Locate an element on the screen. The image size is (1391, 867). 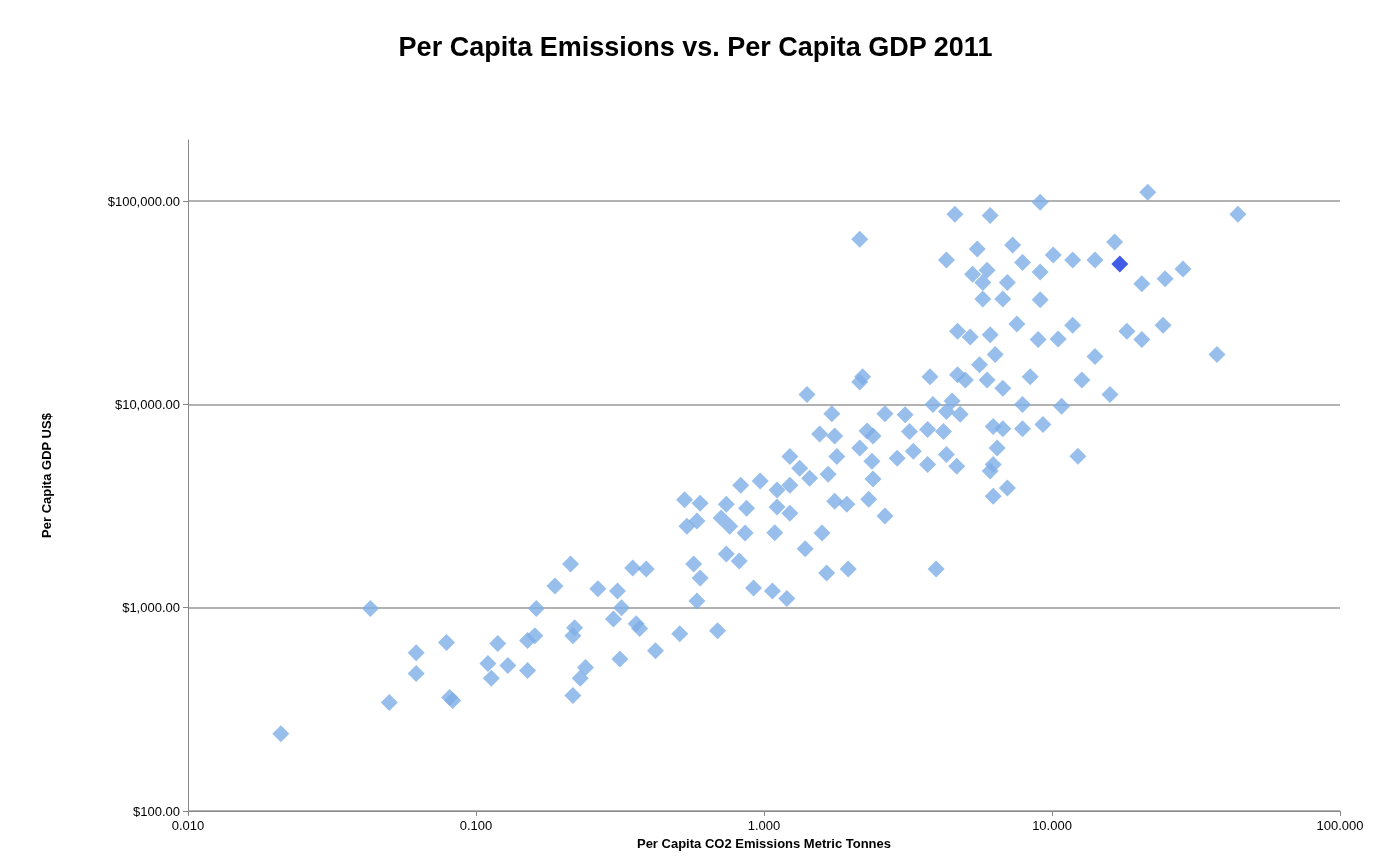
y-tick-label: $100,000.00 is located at coordinates (143, 201).